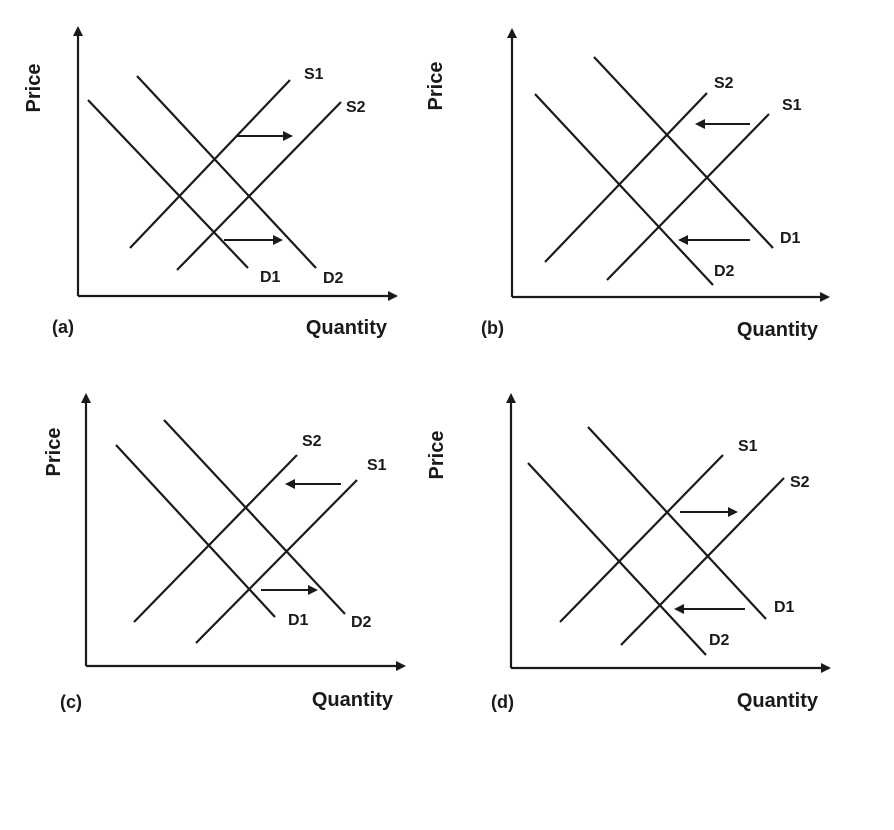 Image resolution: width=894 pixels, height=830 pixels. What do you see at coordinates (63, 327) in the screenshot?
I see `panel-label: (a)` at bounding box center [63, 327].